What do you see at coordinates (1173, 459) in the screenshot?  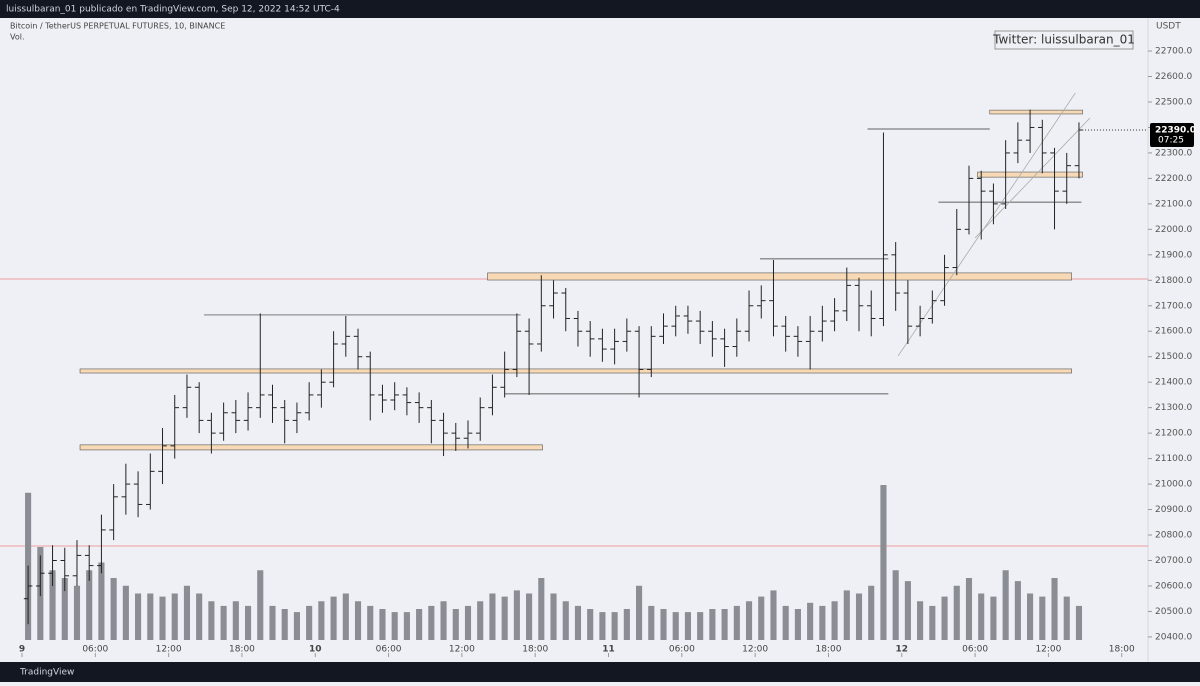 I see `y-tick-label: 21100.0` at bounding box center [1173, 459].